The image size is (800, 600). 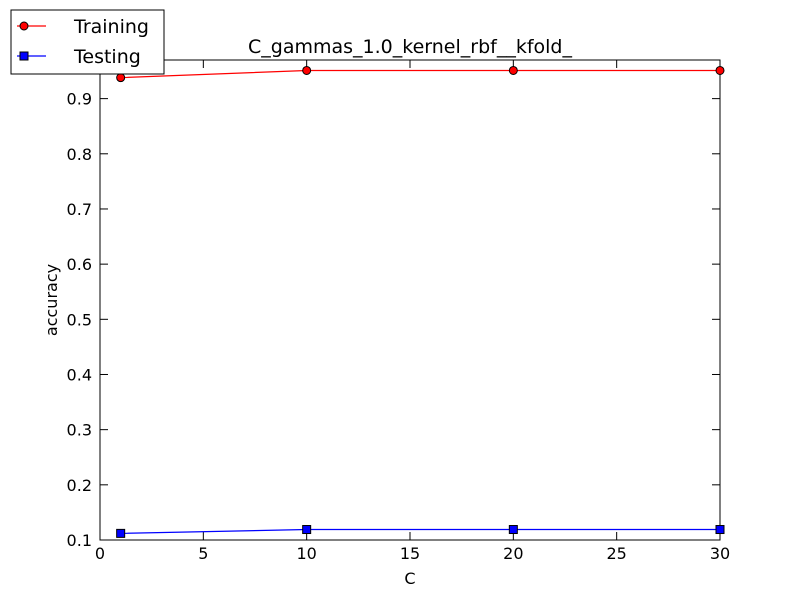 I want to click on x-tick-label: 0, so click(x=100, y=553).